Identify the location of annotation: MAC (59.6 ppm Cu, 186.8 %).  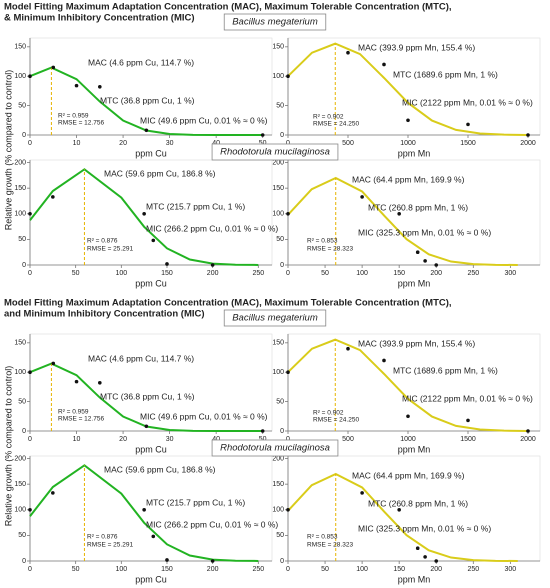
(160, 173).